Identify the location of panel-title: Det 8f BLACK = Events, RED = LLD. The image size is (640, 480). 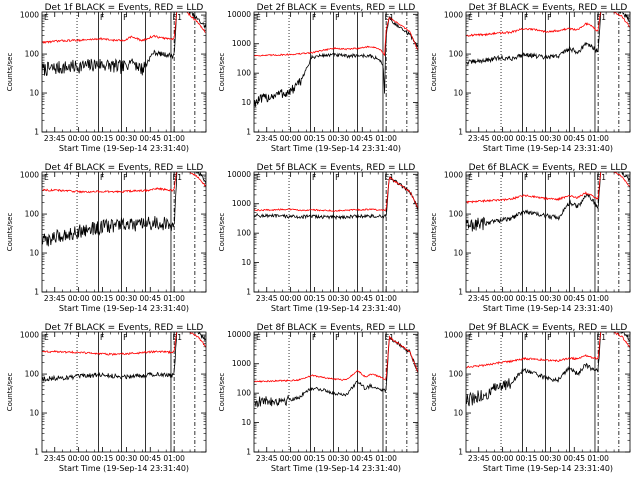
(336, 328).